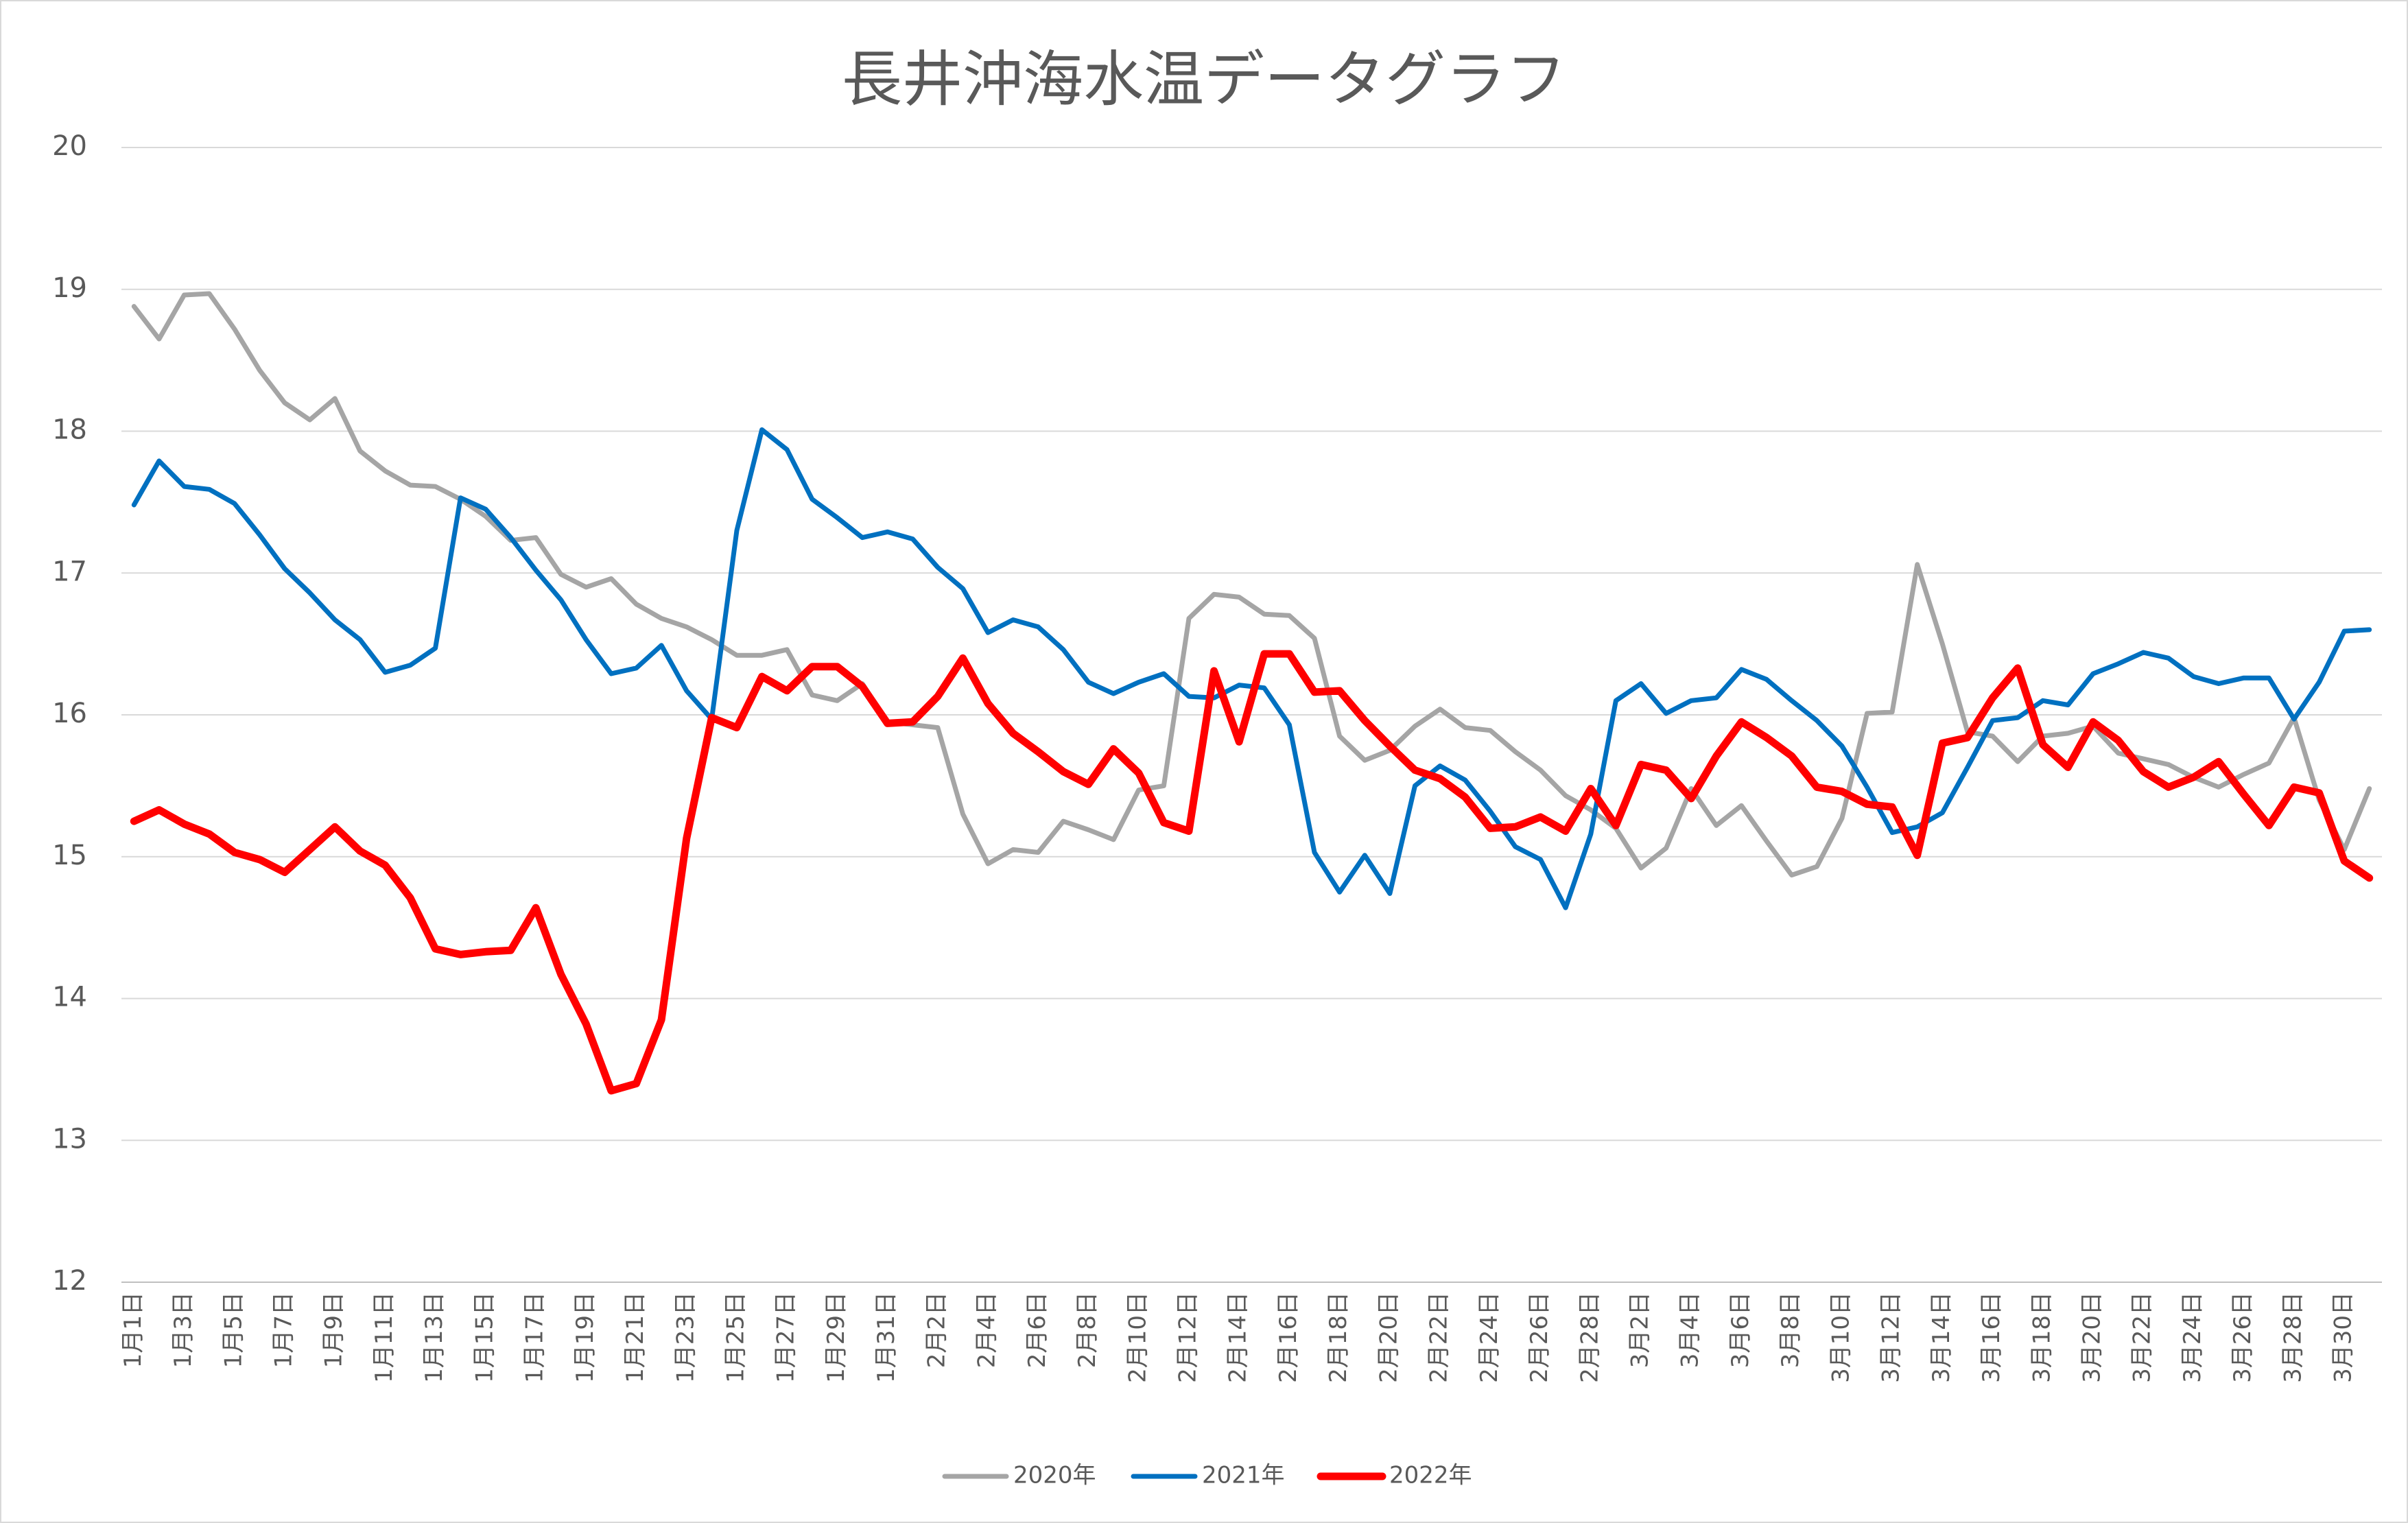  Describe the element at coordinates (2243, 1337) in the screenshot. I see `x-tick-label: 3月26日` at that location.